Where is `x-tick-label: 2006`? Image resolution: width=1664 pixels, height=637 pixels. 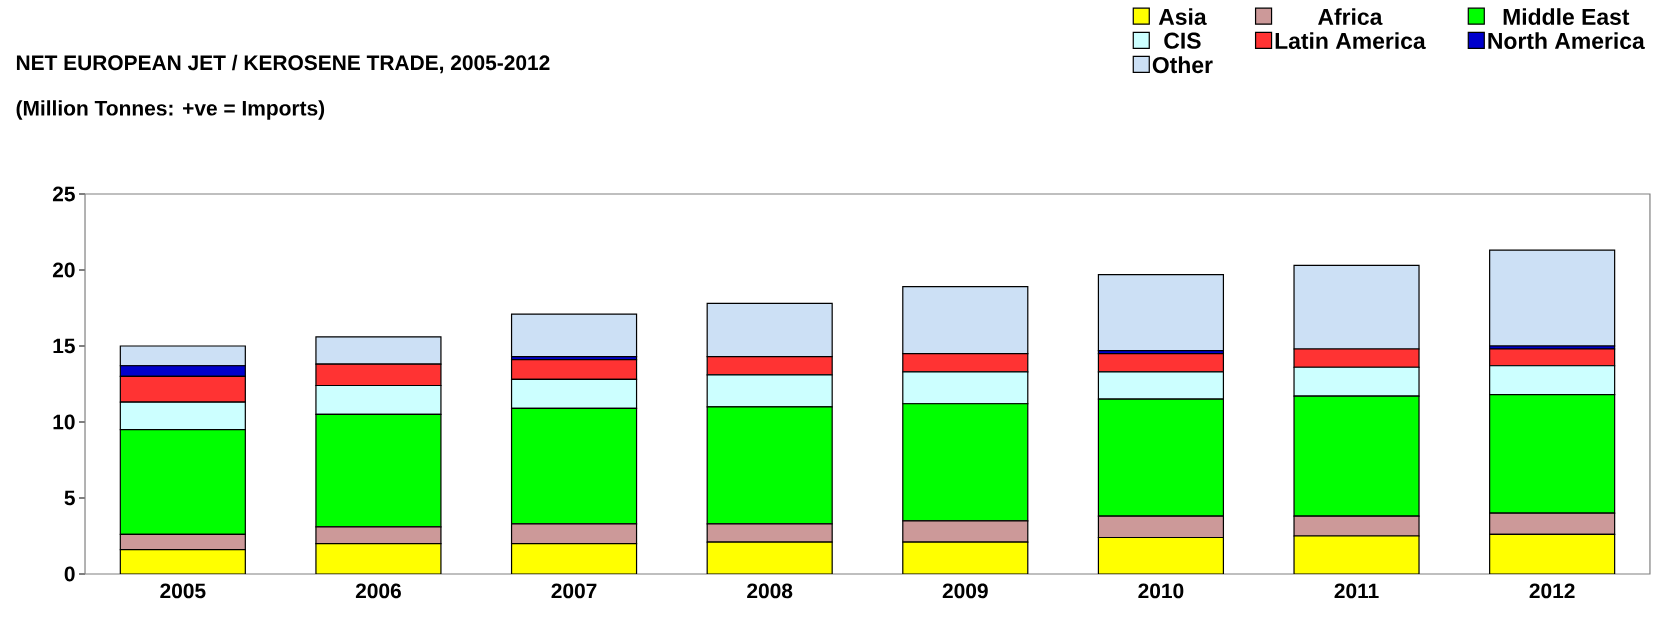
x-tick-label: 2006 is located at coordinates (378, 591).